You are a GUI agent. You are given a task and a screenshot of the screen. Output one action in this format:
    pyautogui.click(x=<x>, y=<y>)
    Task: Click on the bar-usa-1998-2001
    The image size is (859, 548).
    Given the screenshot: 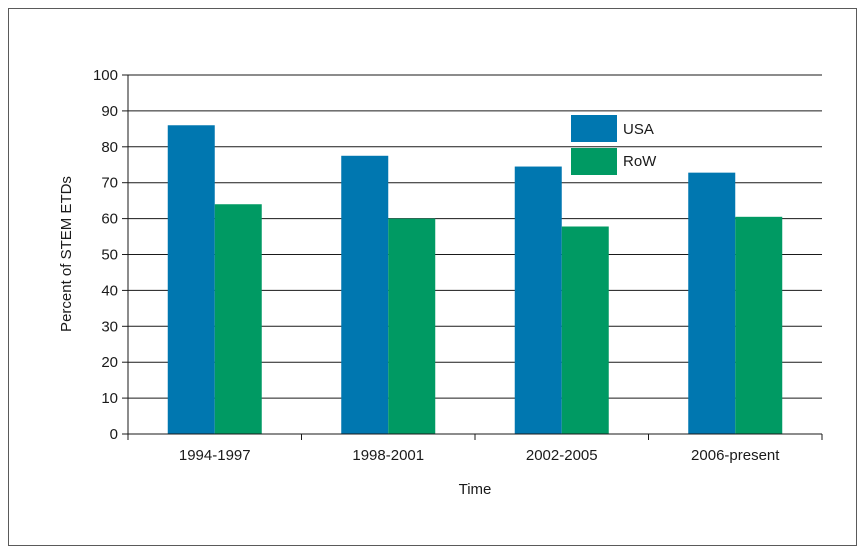 What is the action you would take?
    pyautogui.click(x=365, y=294)
    